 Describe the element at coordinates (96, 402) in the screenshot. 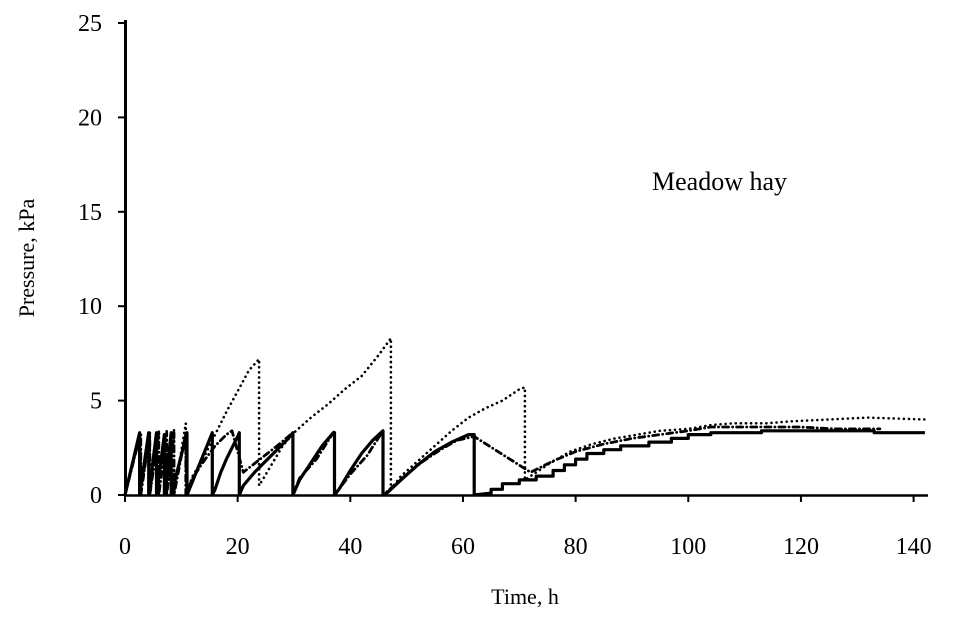

I see `y-tick-label: 5` at that location.